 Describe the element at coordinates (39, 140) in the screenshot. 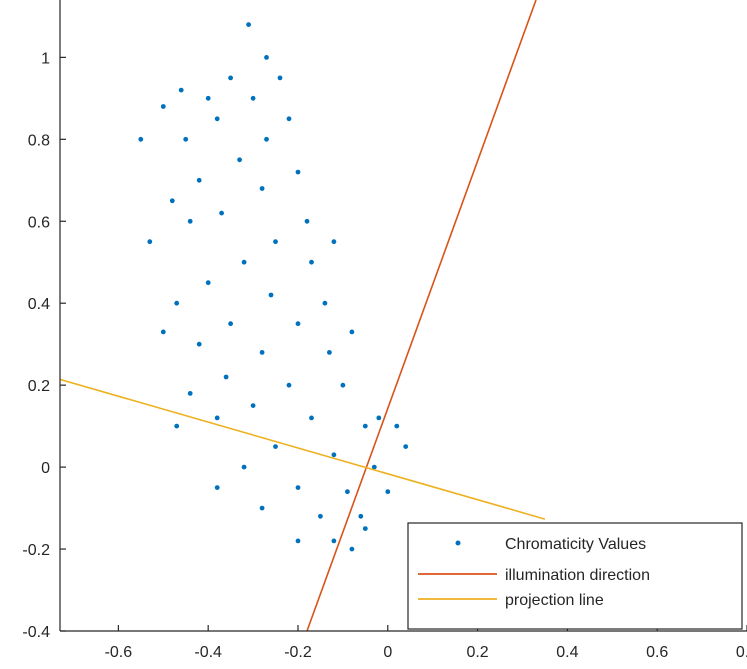

I see `y-tick-label: 0.8` at that location.